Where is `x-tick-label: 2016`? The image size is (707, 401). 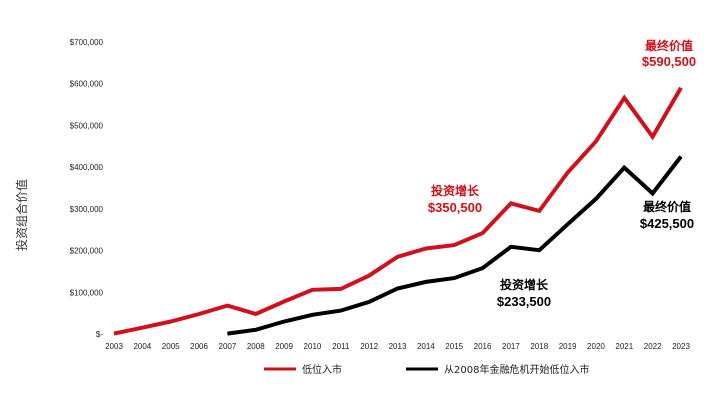 x-tick-label: 2016 is located at coordinates (483, 346).